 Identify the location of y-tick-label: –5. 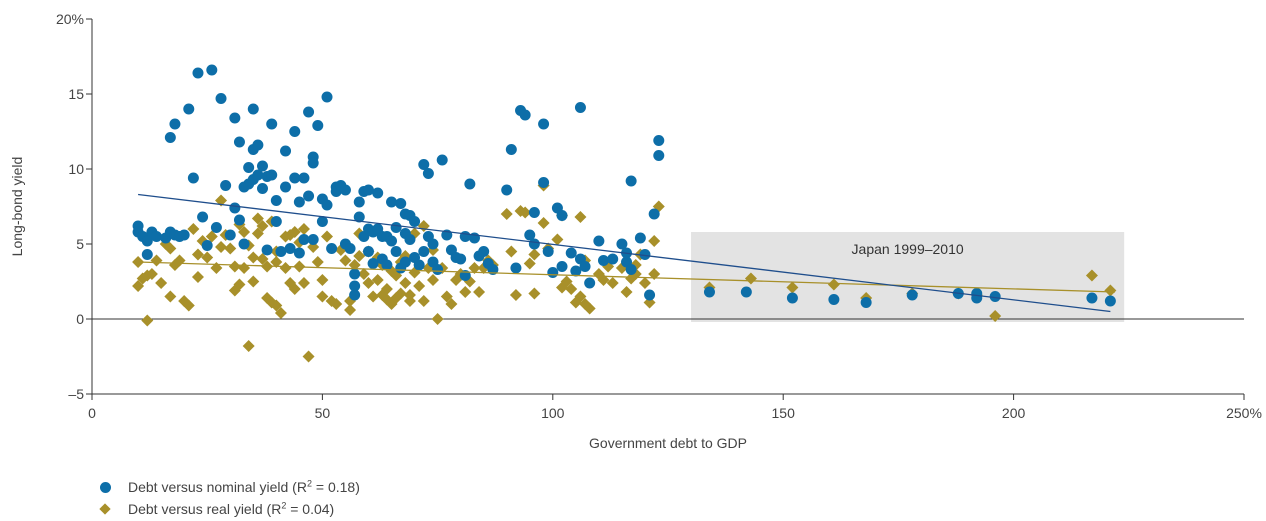
(76, 394).